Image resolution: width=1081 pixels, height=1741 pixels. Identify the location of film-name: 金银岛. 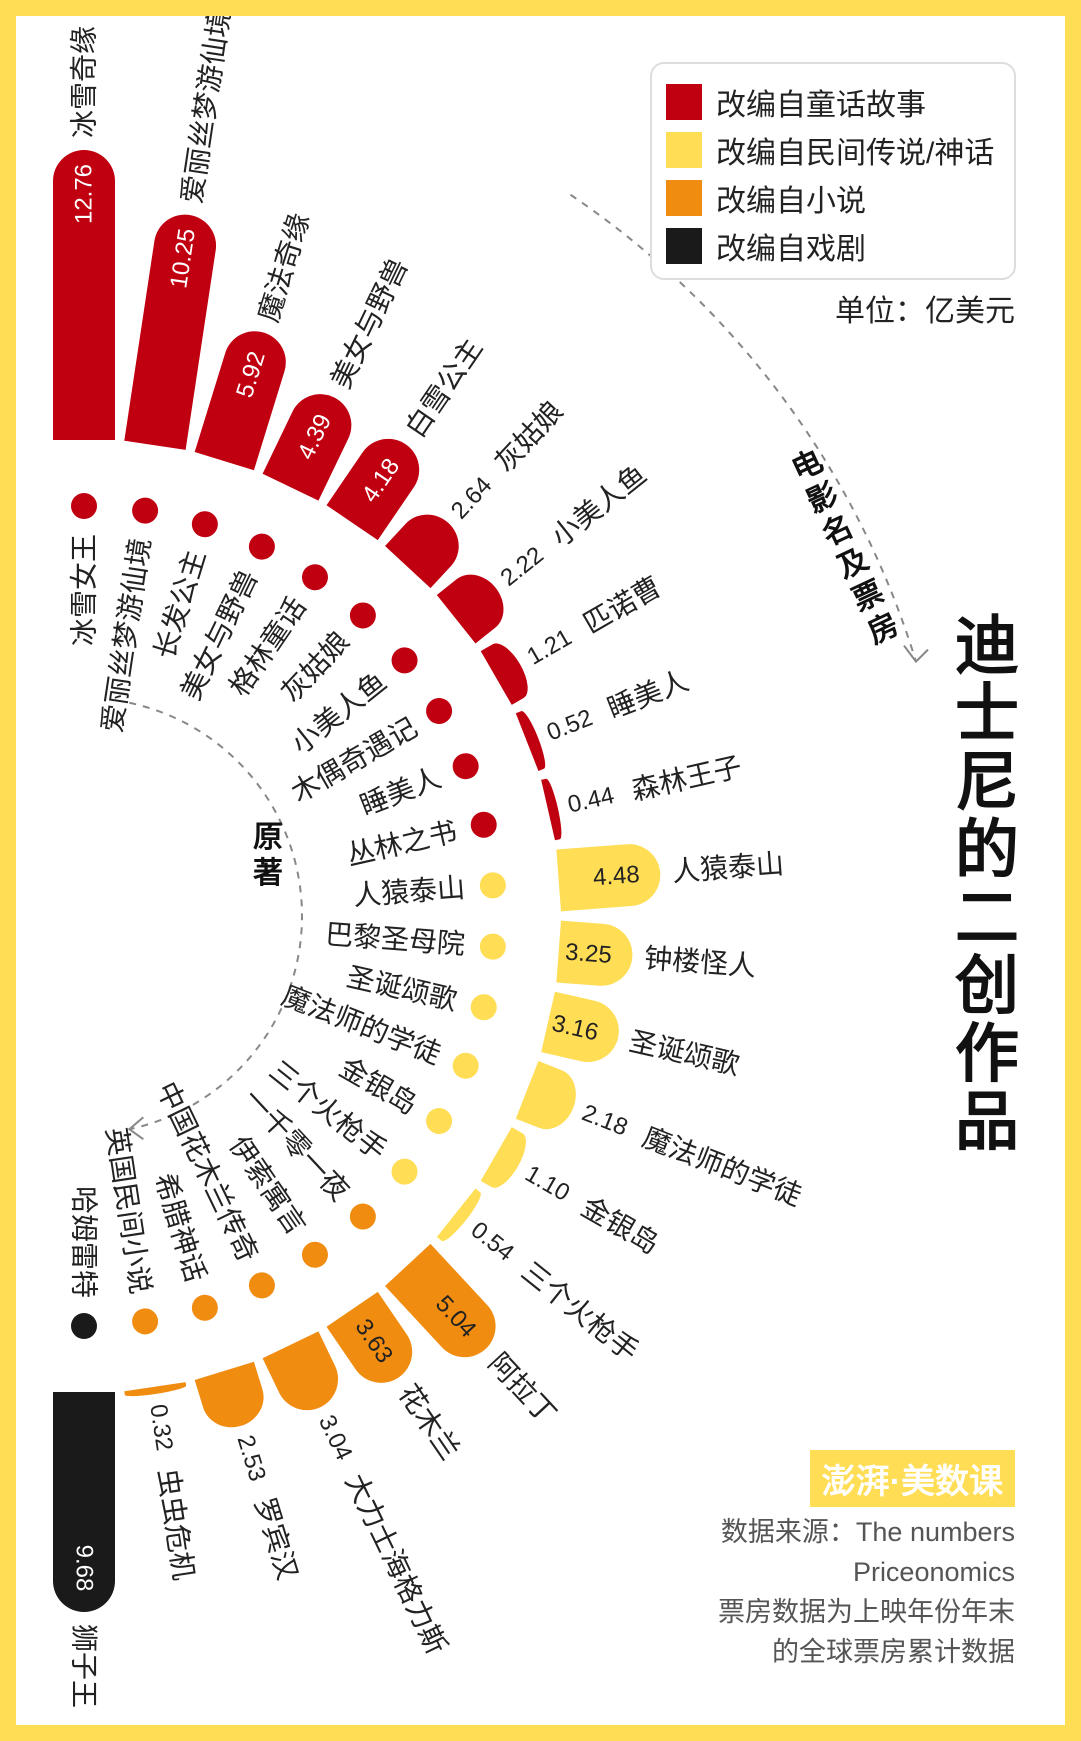
(620, 1225).